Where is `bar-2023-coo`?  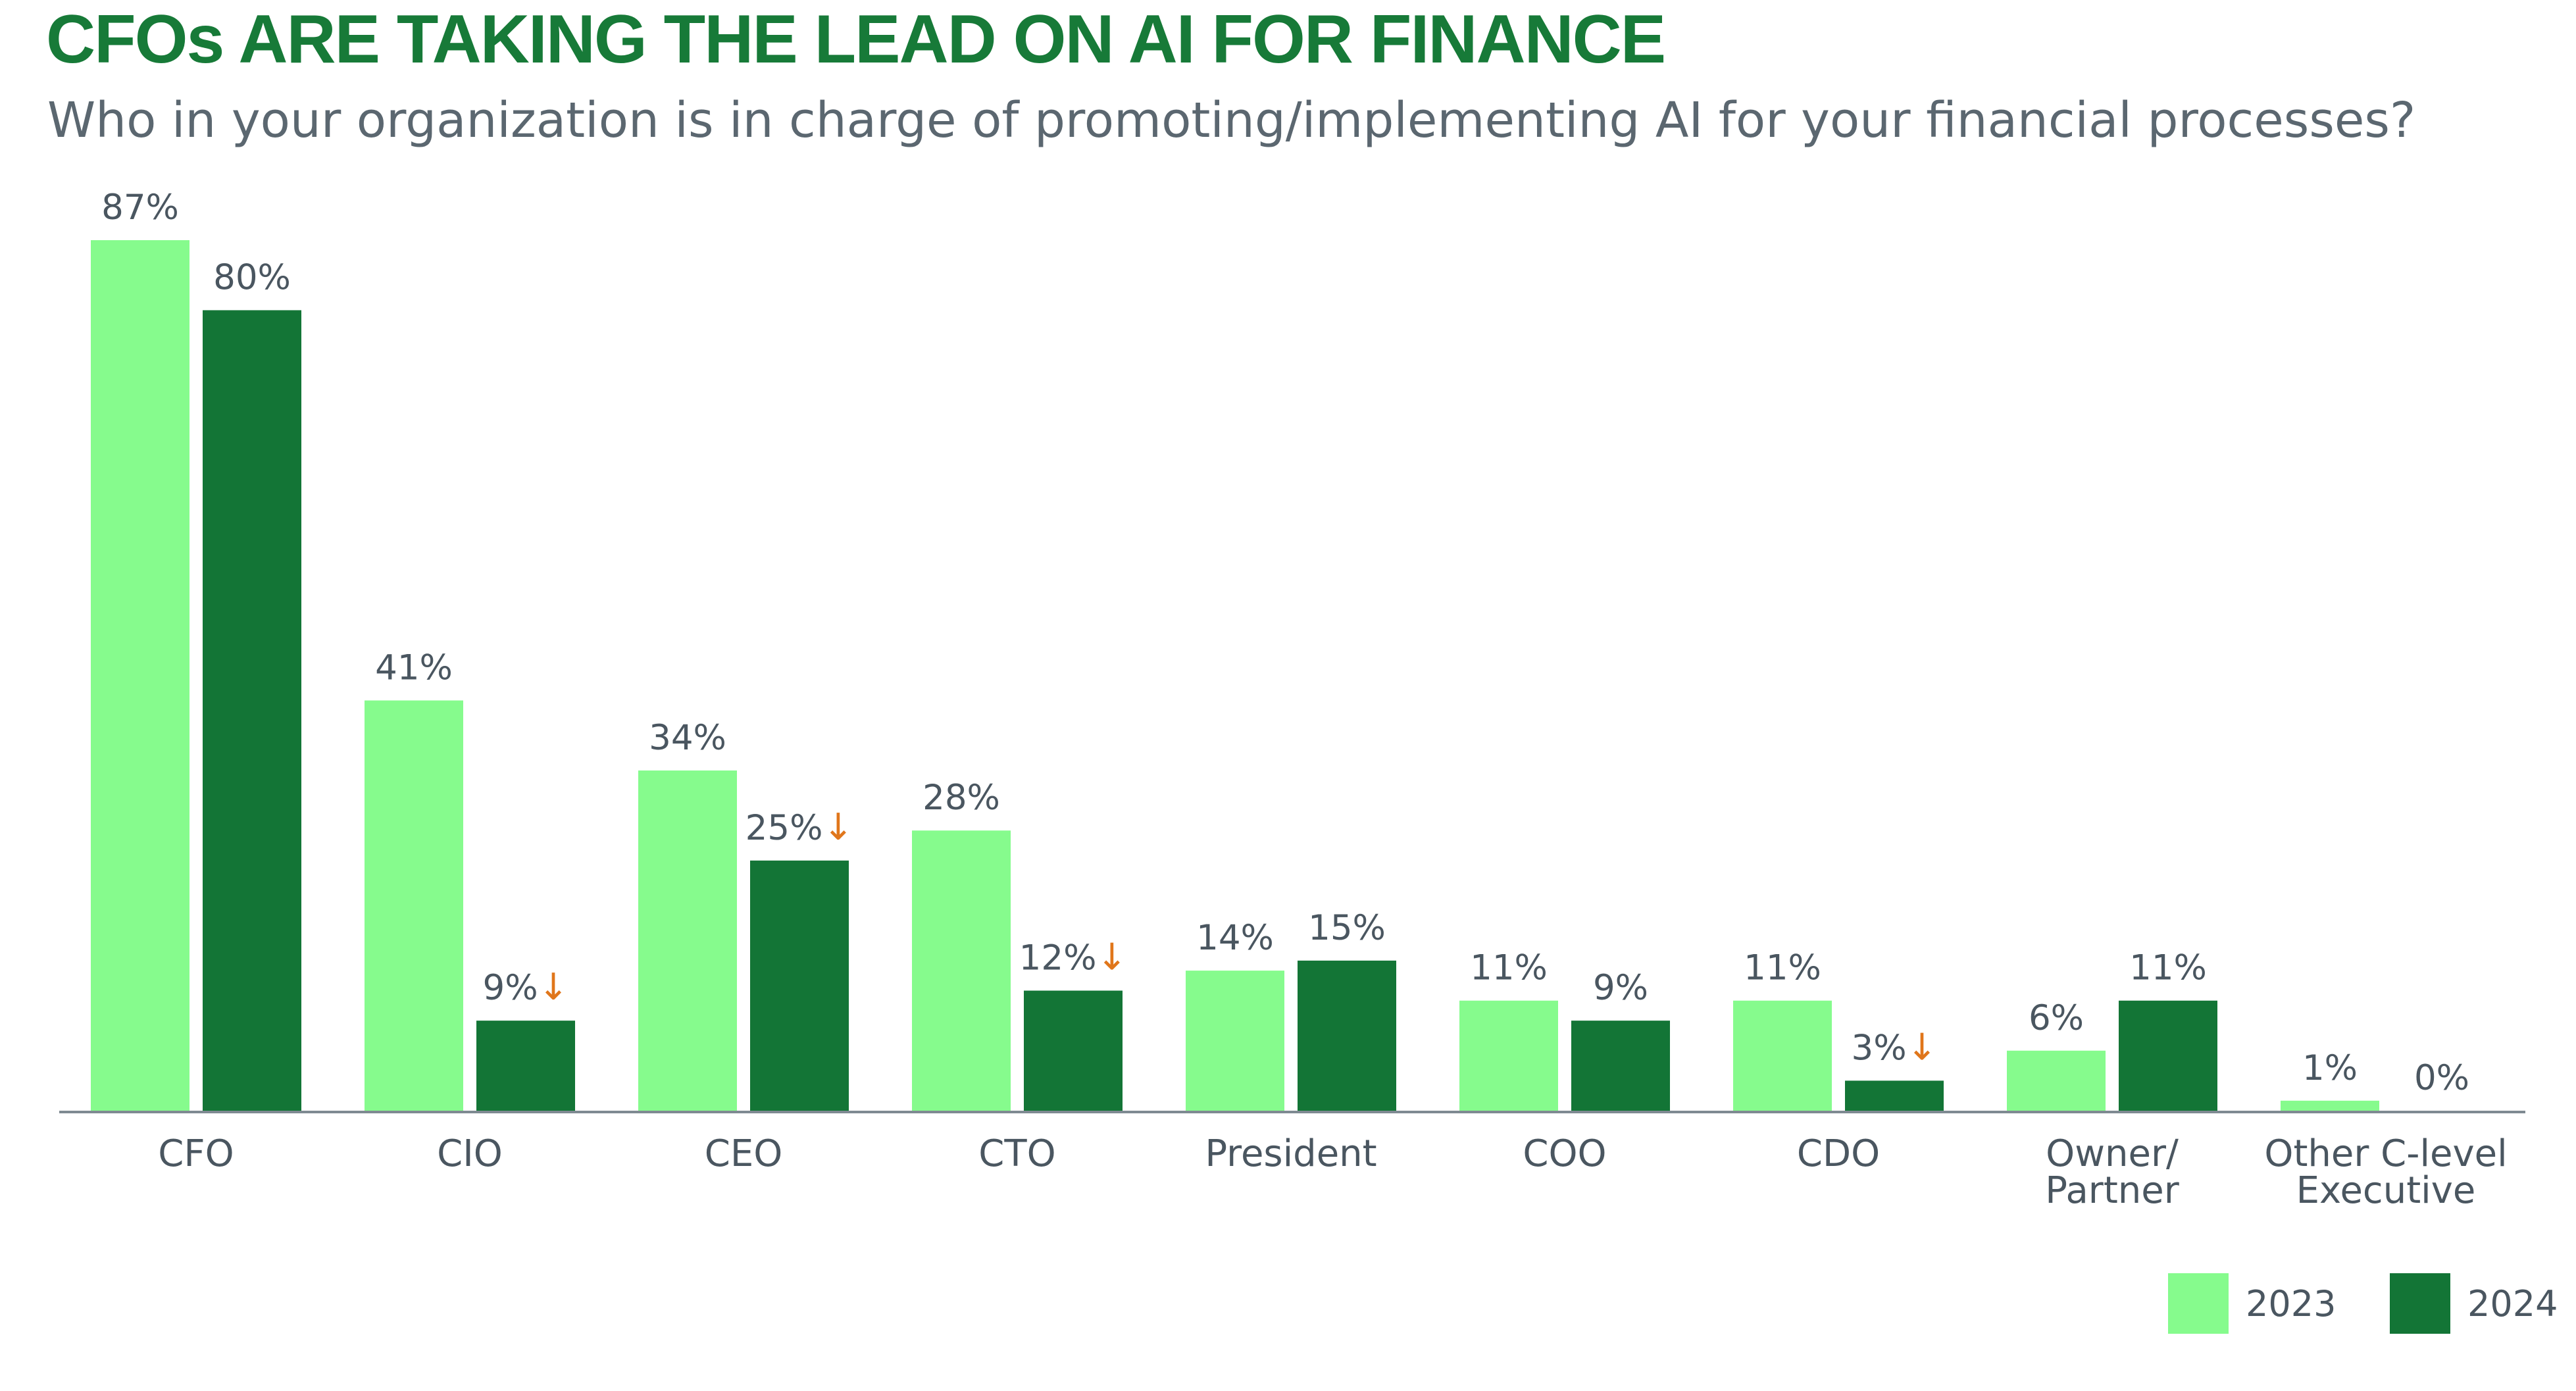 bar-2023-coo is located at coordinates (1509, 1055).